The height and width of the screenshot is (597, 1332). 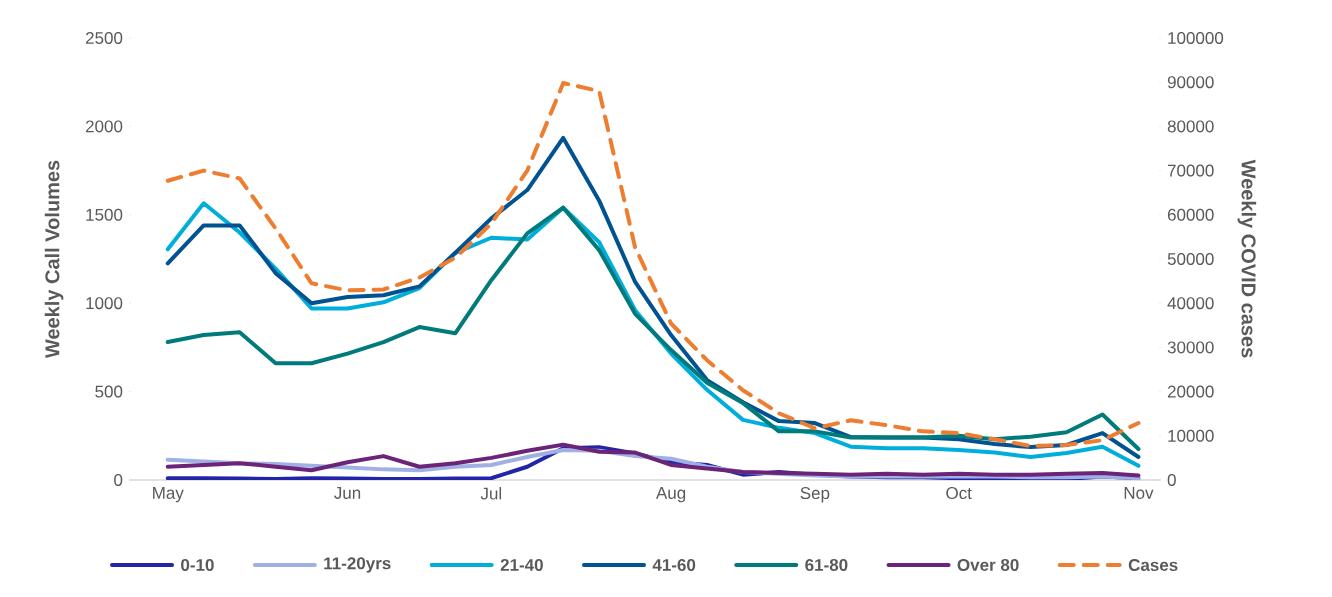 What do you see at coordinates (1190, 126) in the screenshot?
I see `y2-tick-label: 80000` at bounding box center [1190, 126].